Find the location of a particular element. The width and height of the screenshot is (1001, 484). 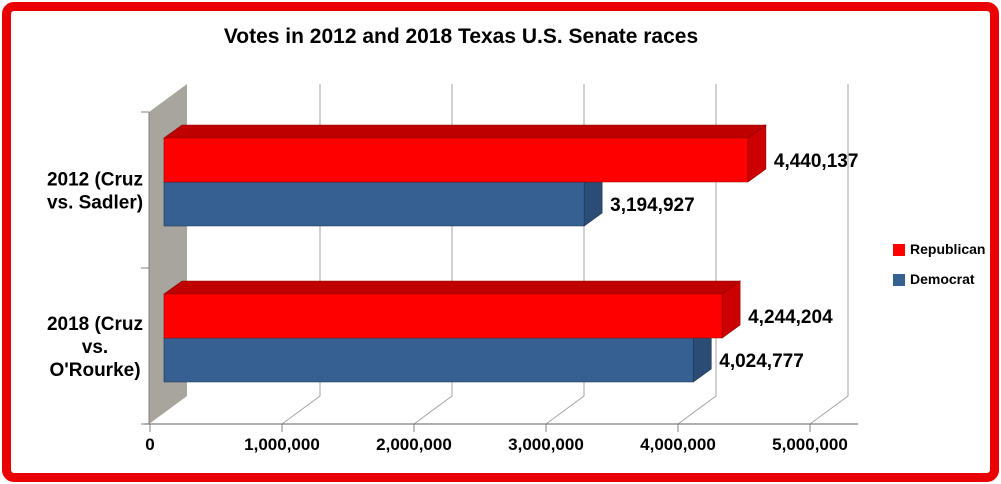

value-label-democrat-2012: 3,194,927 is located at coordinates (652, 205).